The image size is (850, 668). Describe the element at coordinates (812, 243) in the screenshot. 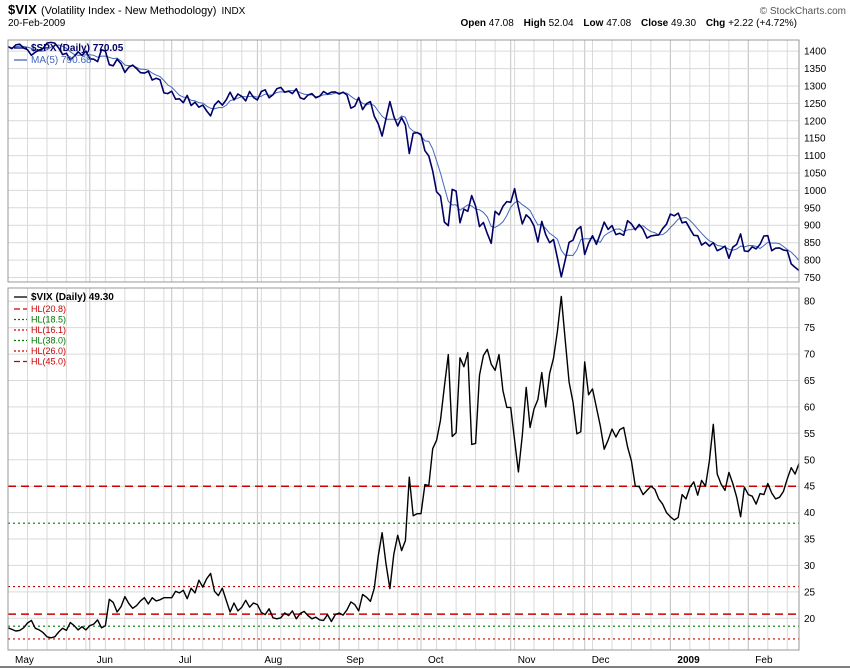

I see `svg-text: 850` at that location.